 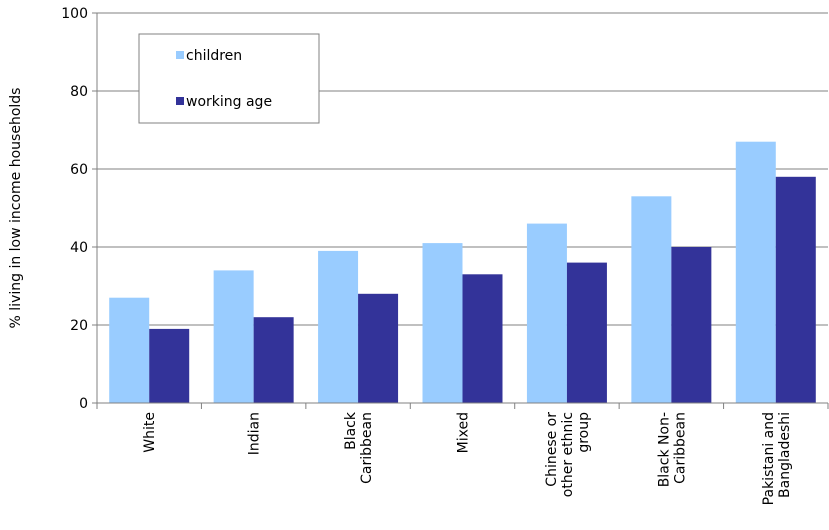 I want to click on legend-box, so click(x=229, y=78).